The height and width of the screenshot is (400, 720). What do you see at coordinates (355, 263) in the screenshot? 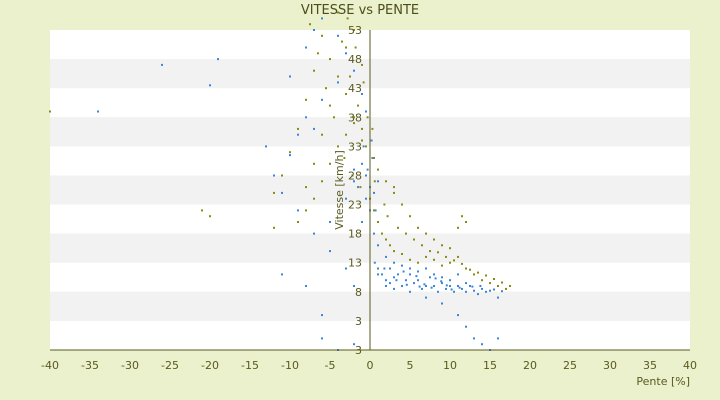
I see `y-tick-label: 13` at bounding box center [355, 263].